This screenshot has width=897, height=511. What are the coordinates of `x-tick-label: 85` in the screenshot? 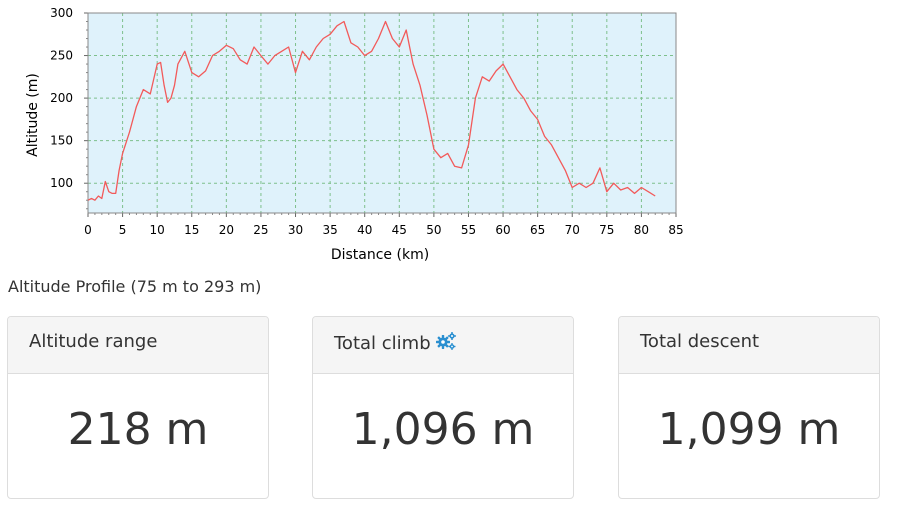 It's located at (675, 230).